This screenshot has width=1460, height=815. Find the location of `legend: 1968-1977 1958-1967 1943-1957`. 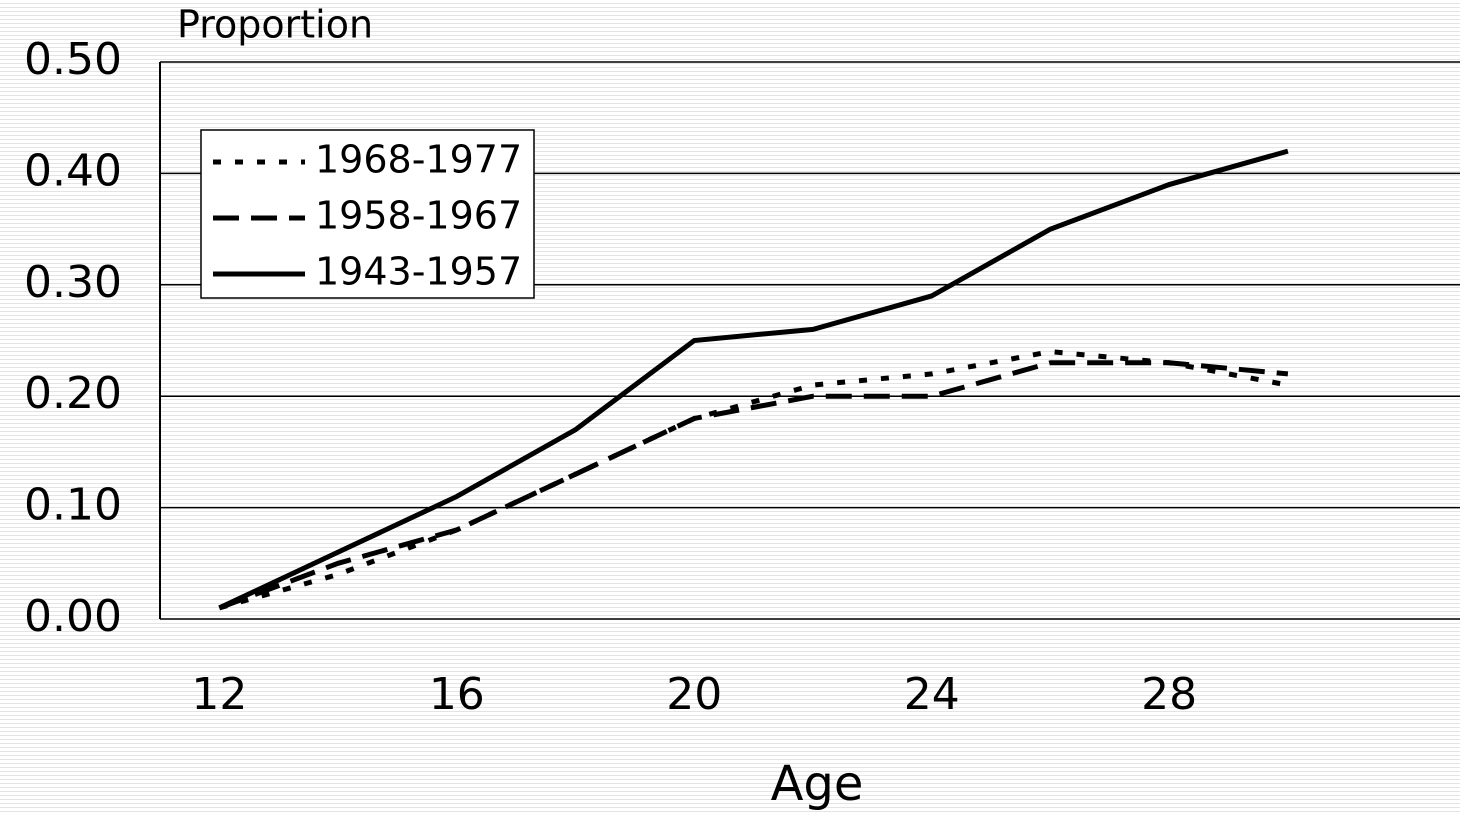

legend: 1968-1977 1958-1967 1943-1957 is located at coordinates (367, 214).